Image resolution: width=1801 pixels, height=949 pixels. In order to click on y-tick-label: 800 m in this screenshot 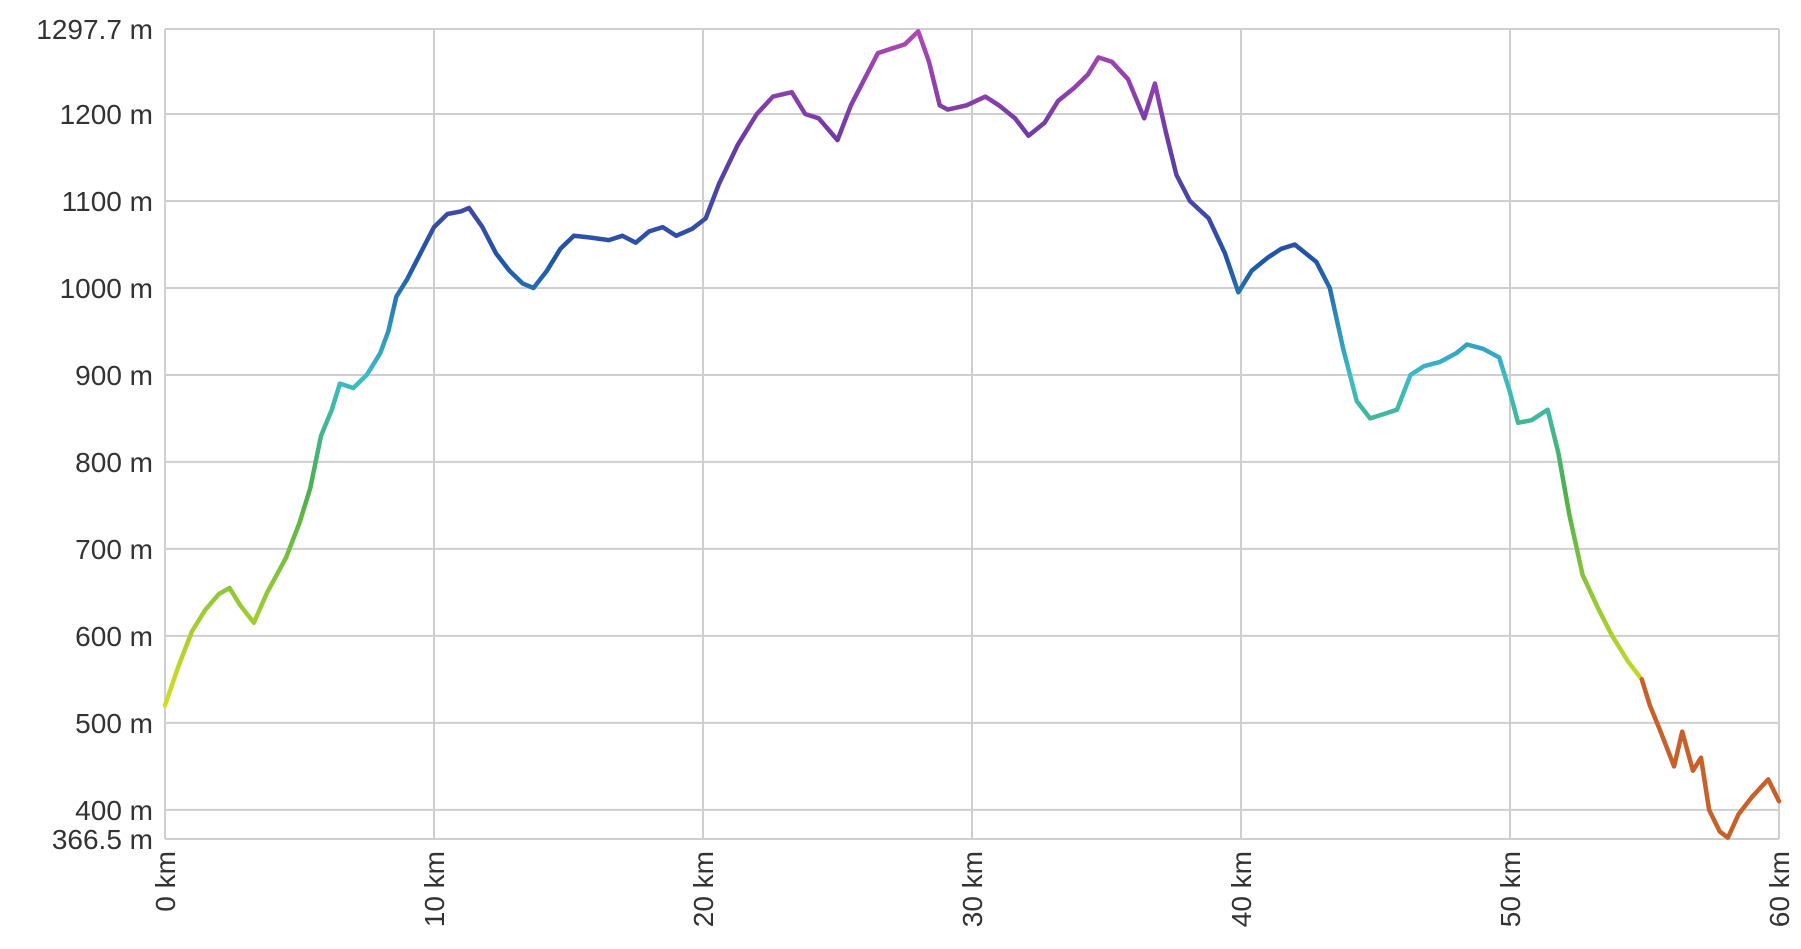, I will do `click(114, 462)`.